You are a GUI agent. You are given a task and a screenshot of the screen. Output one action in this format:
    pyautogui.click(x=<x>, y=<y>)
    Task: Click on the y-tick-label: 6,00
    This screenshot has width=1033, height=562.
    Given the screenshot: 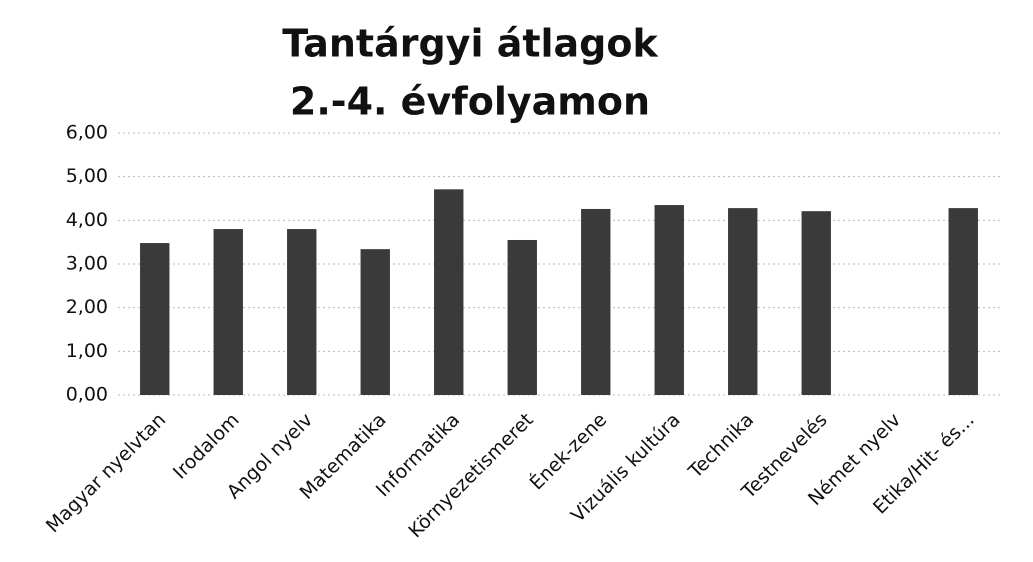 What is the action you would take?
    pyautogui.click(x=87, y=133)
    